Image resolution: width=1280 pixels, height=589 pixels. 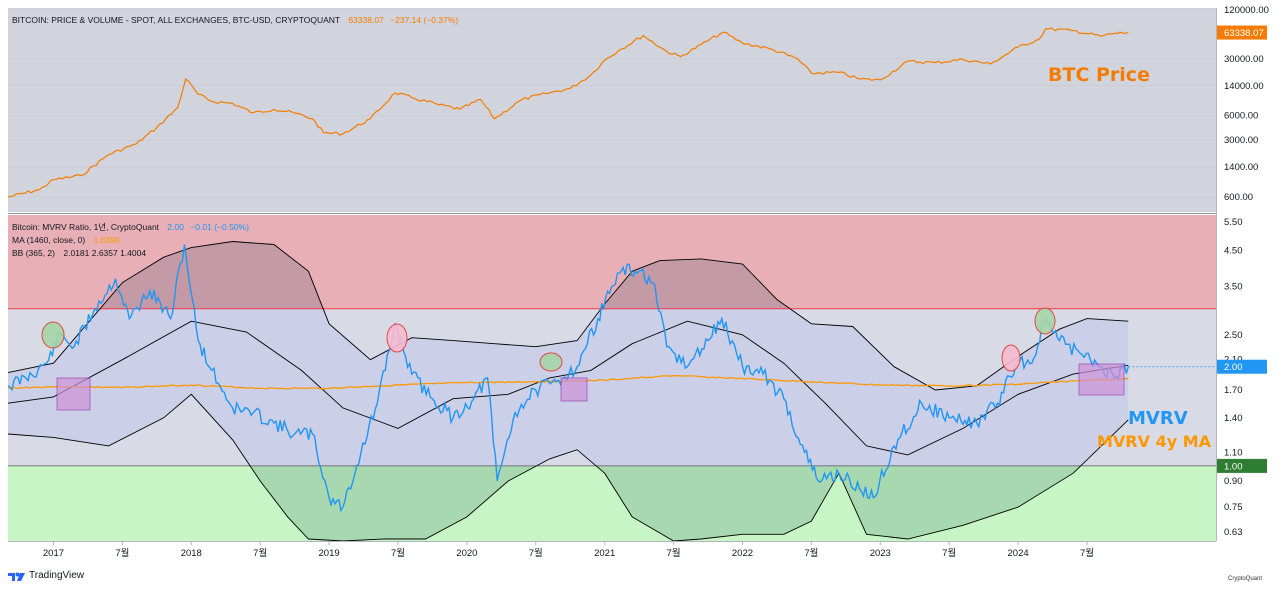 I want to click on price-tick-label: 1400.00, so click(x=1241, y=167).